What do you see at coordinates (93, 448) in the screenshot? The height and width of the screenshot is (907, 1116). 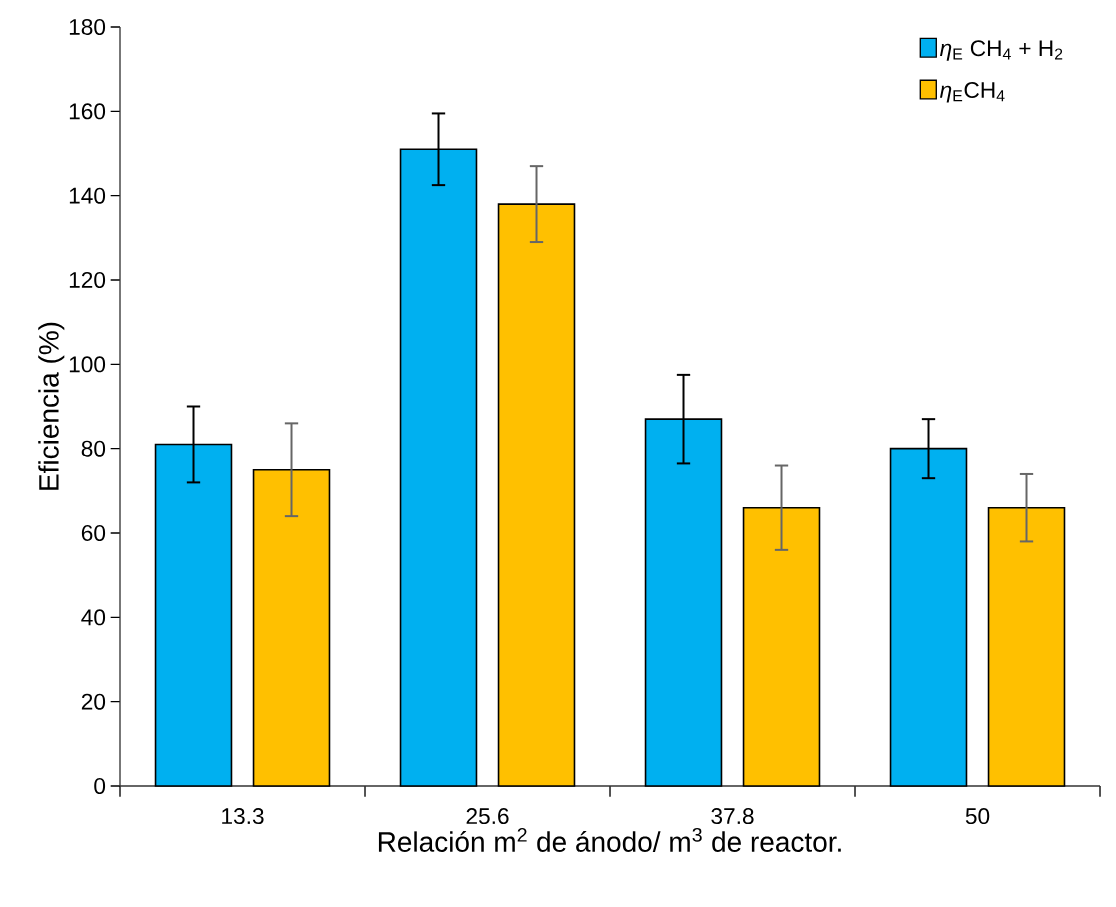 I see `y-tick-label: 80` at bounding box center [93, 448].